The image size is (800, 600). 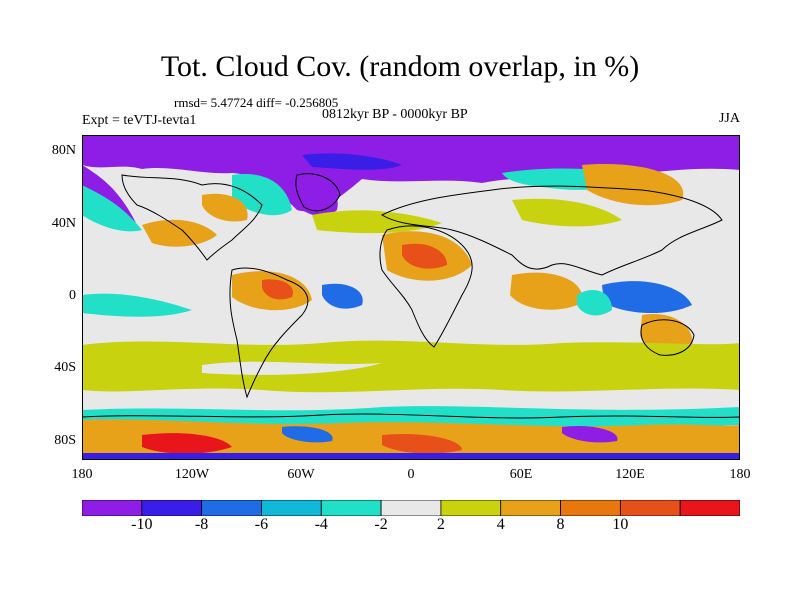 I want to click on greenland-purple, so click(x=317, y=198).